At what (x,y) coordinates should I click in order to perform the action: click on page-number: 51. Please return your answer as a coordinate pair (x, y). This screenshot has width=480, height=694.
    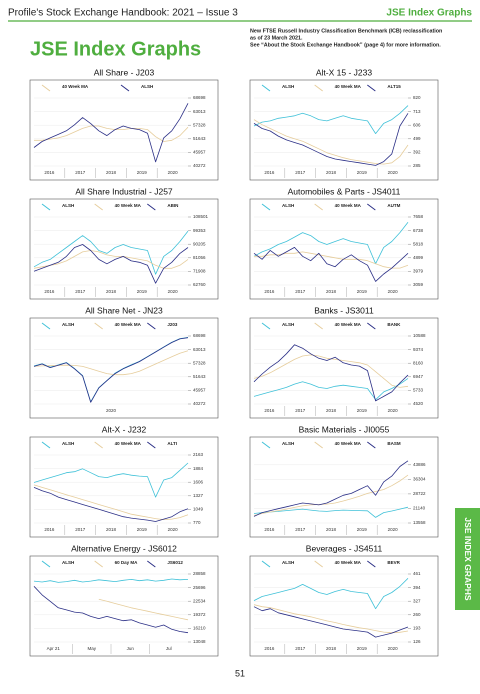
    Looking at the image, I should click on (240, 673).